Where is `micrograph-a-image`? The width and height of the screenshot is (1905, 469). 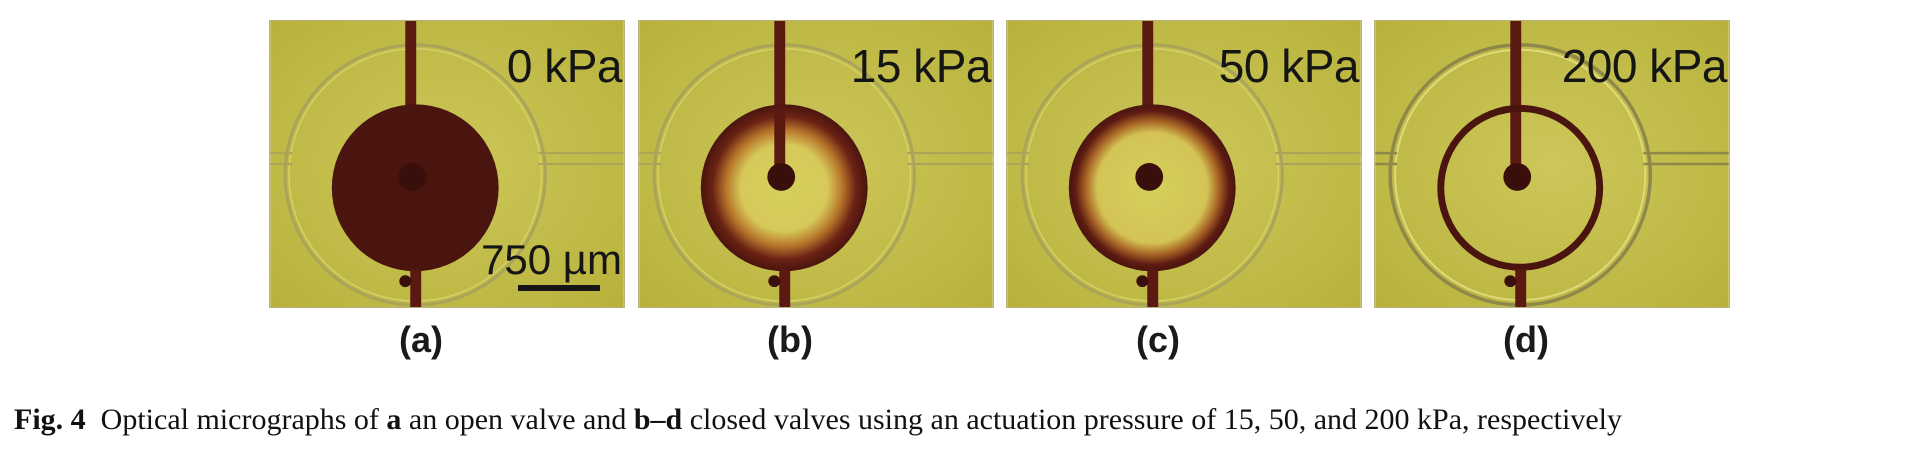 micrograph-a-image is located at coordinates (447, 164).